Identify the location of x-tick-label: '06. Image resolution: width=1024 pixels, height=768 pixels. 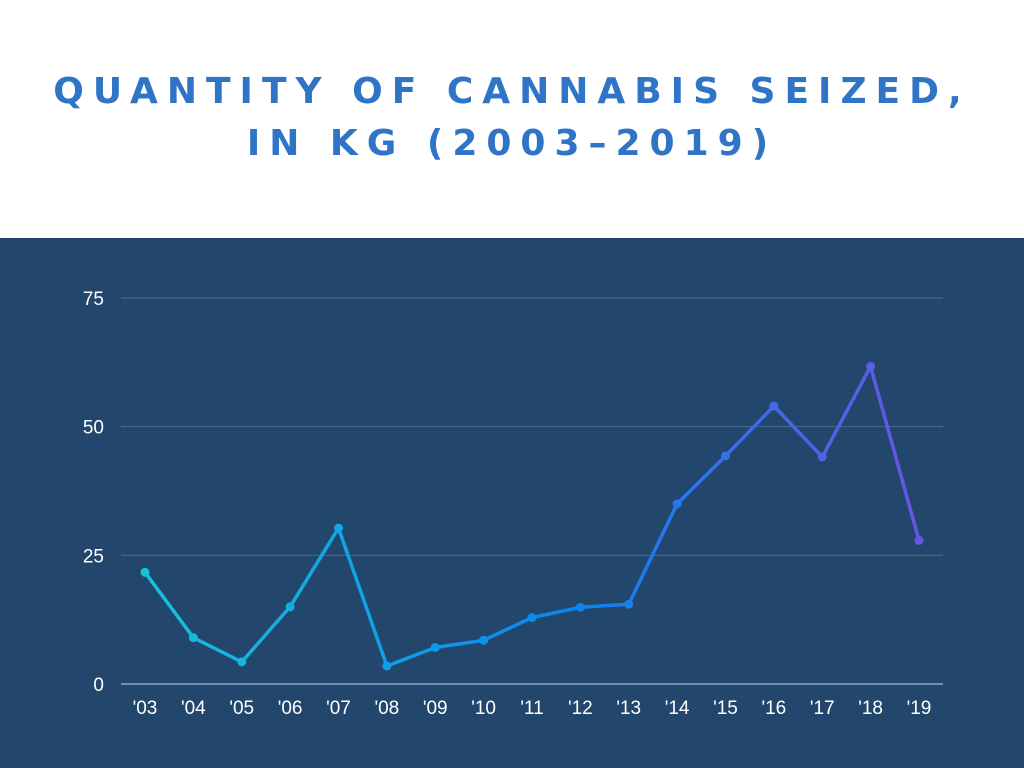
(290, 708).